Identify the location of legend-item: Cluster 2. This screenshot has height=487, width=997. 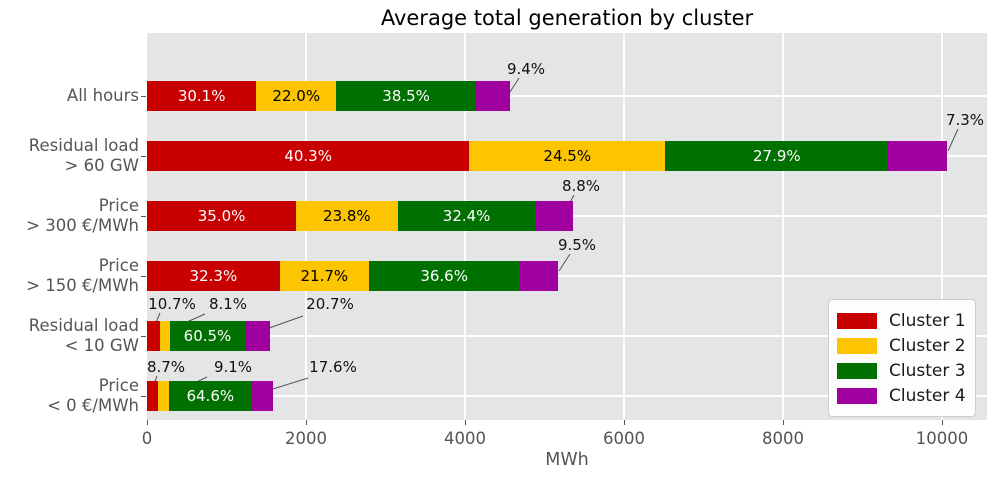
(901, 345).